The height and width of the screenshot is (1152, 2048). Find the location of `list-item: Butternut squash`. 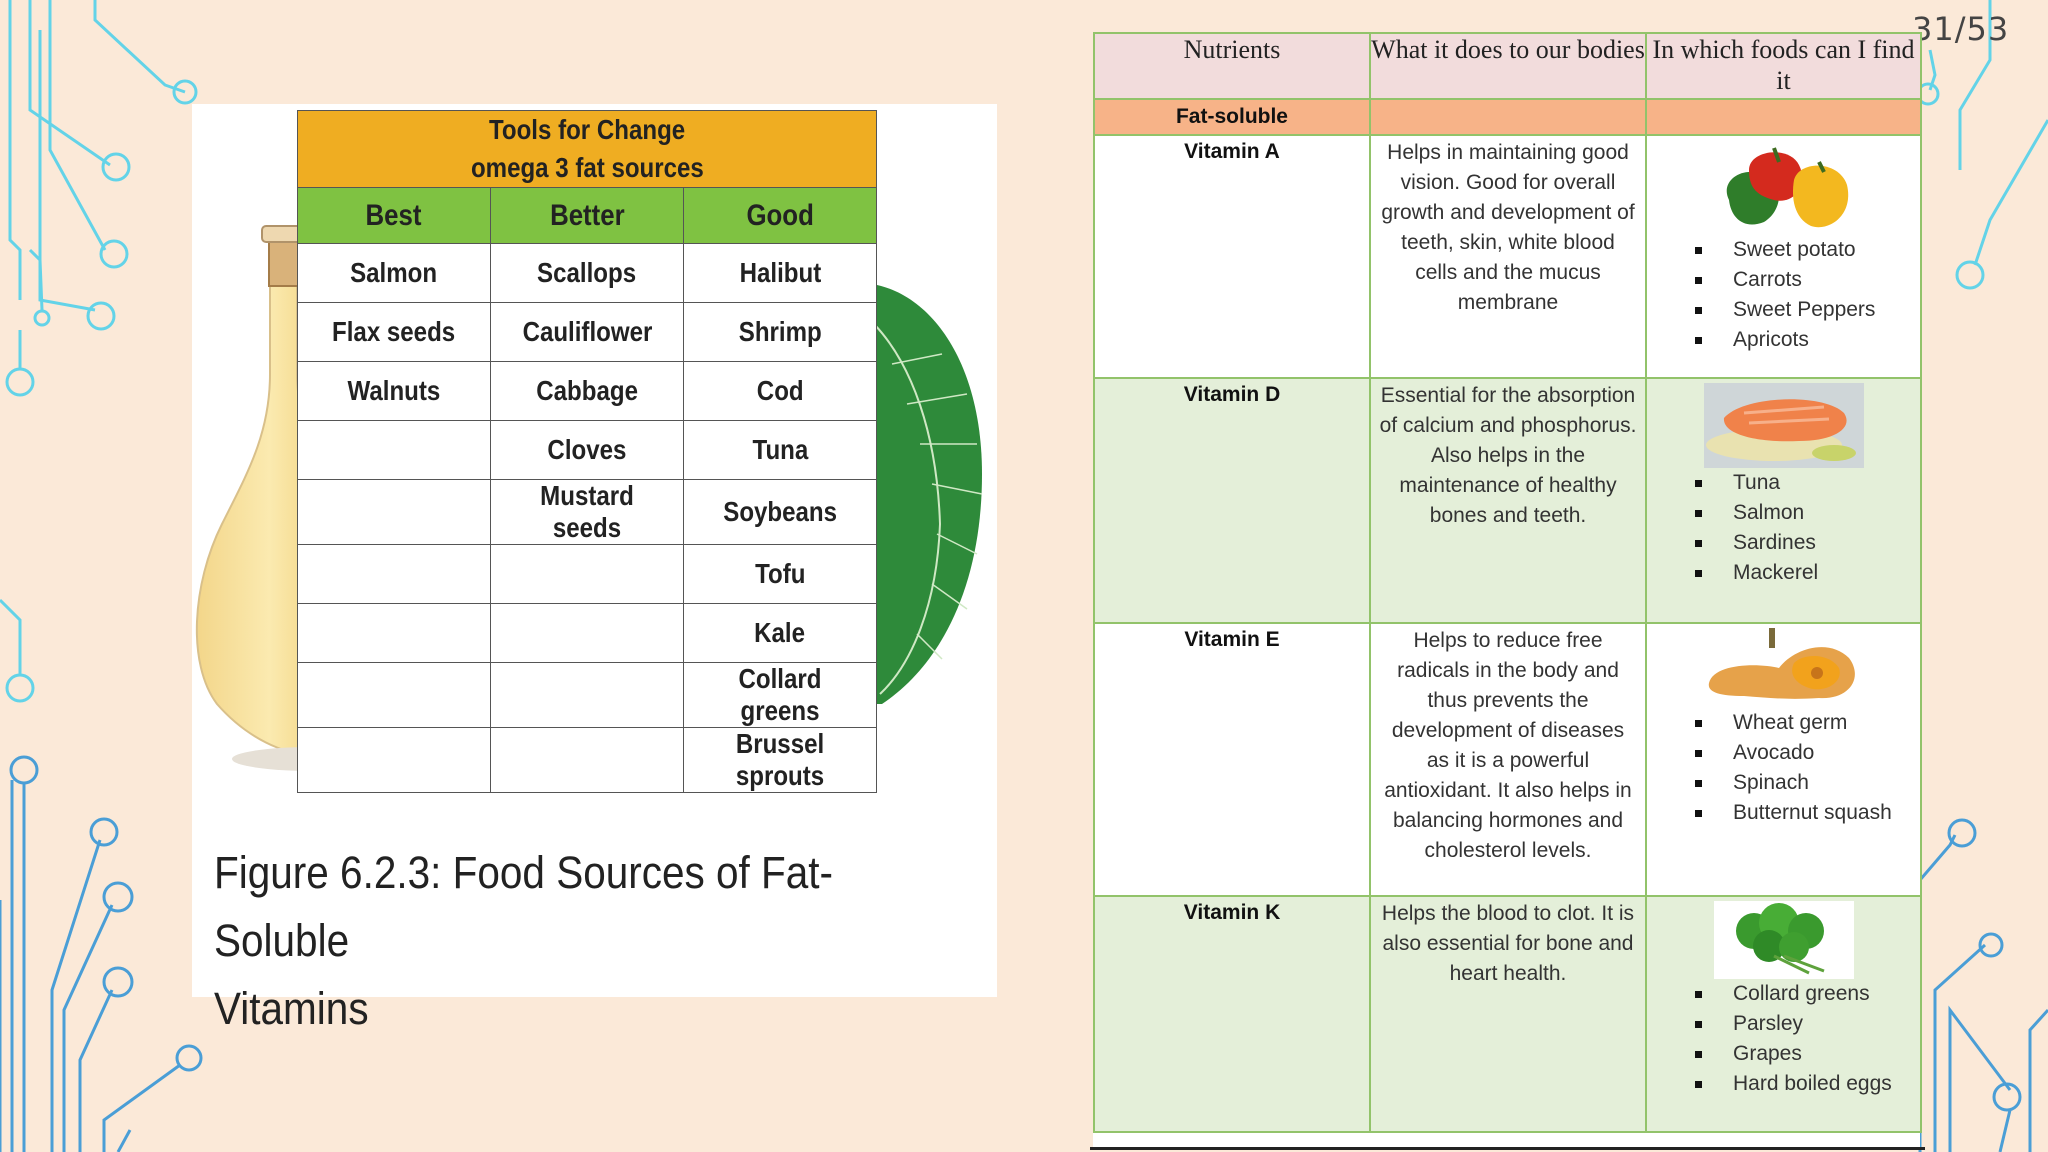

list-item: Butternut squash is located at coordinates (1807, 813).